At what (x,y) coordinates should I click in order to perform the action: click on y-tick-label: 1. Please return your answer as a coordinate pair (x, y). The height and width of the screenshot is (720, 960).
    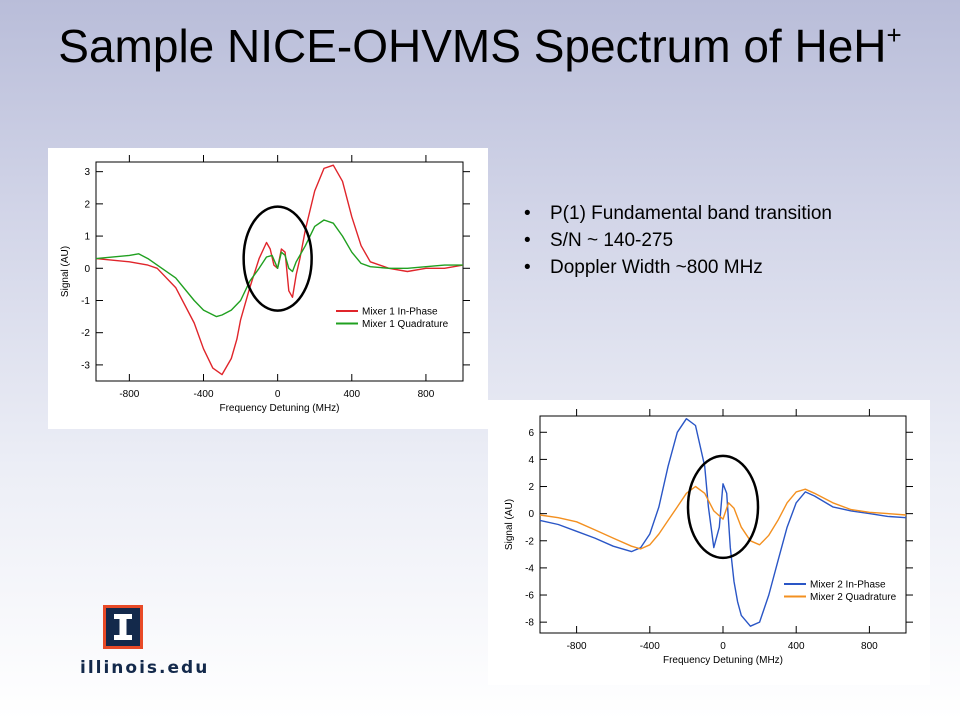
    Looking at the image, I should click on (87, 237).